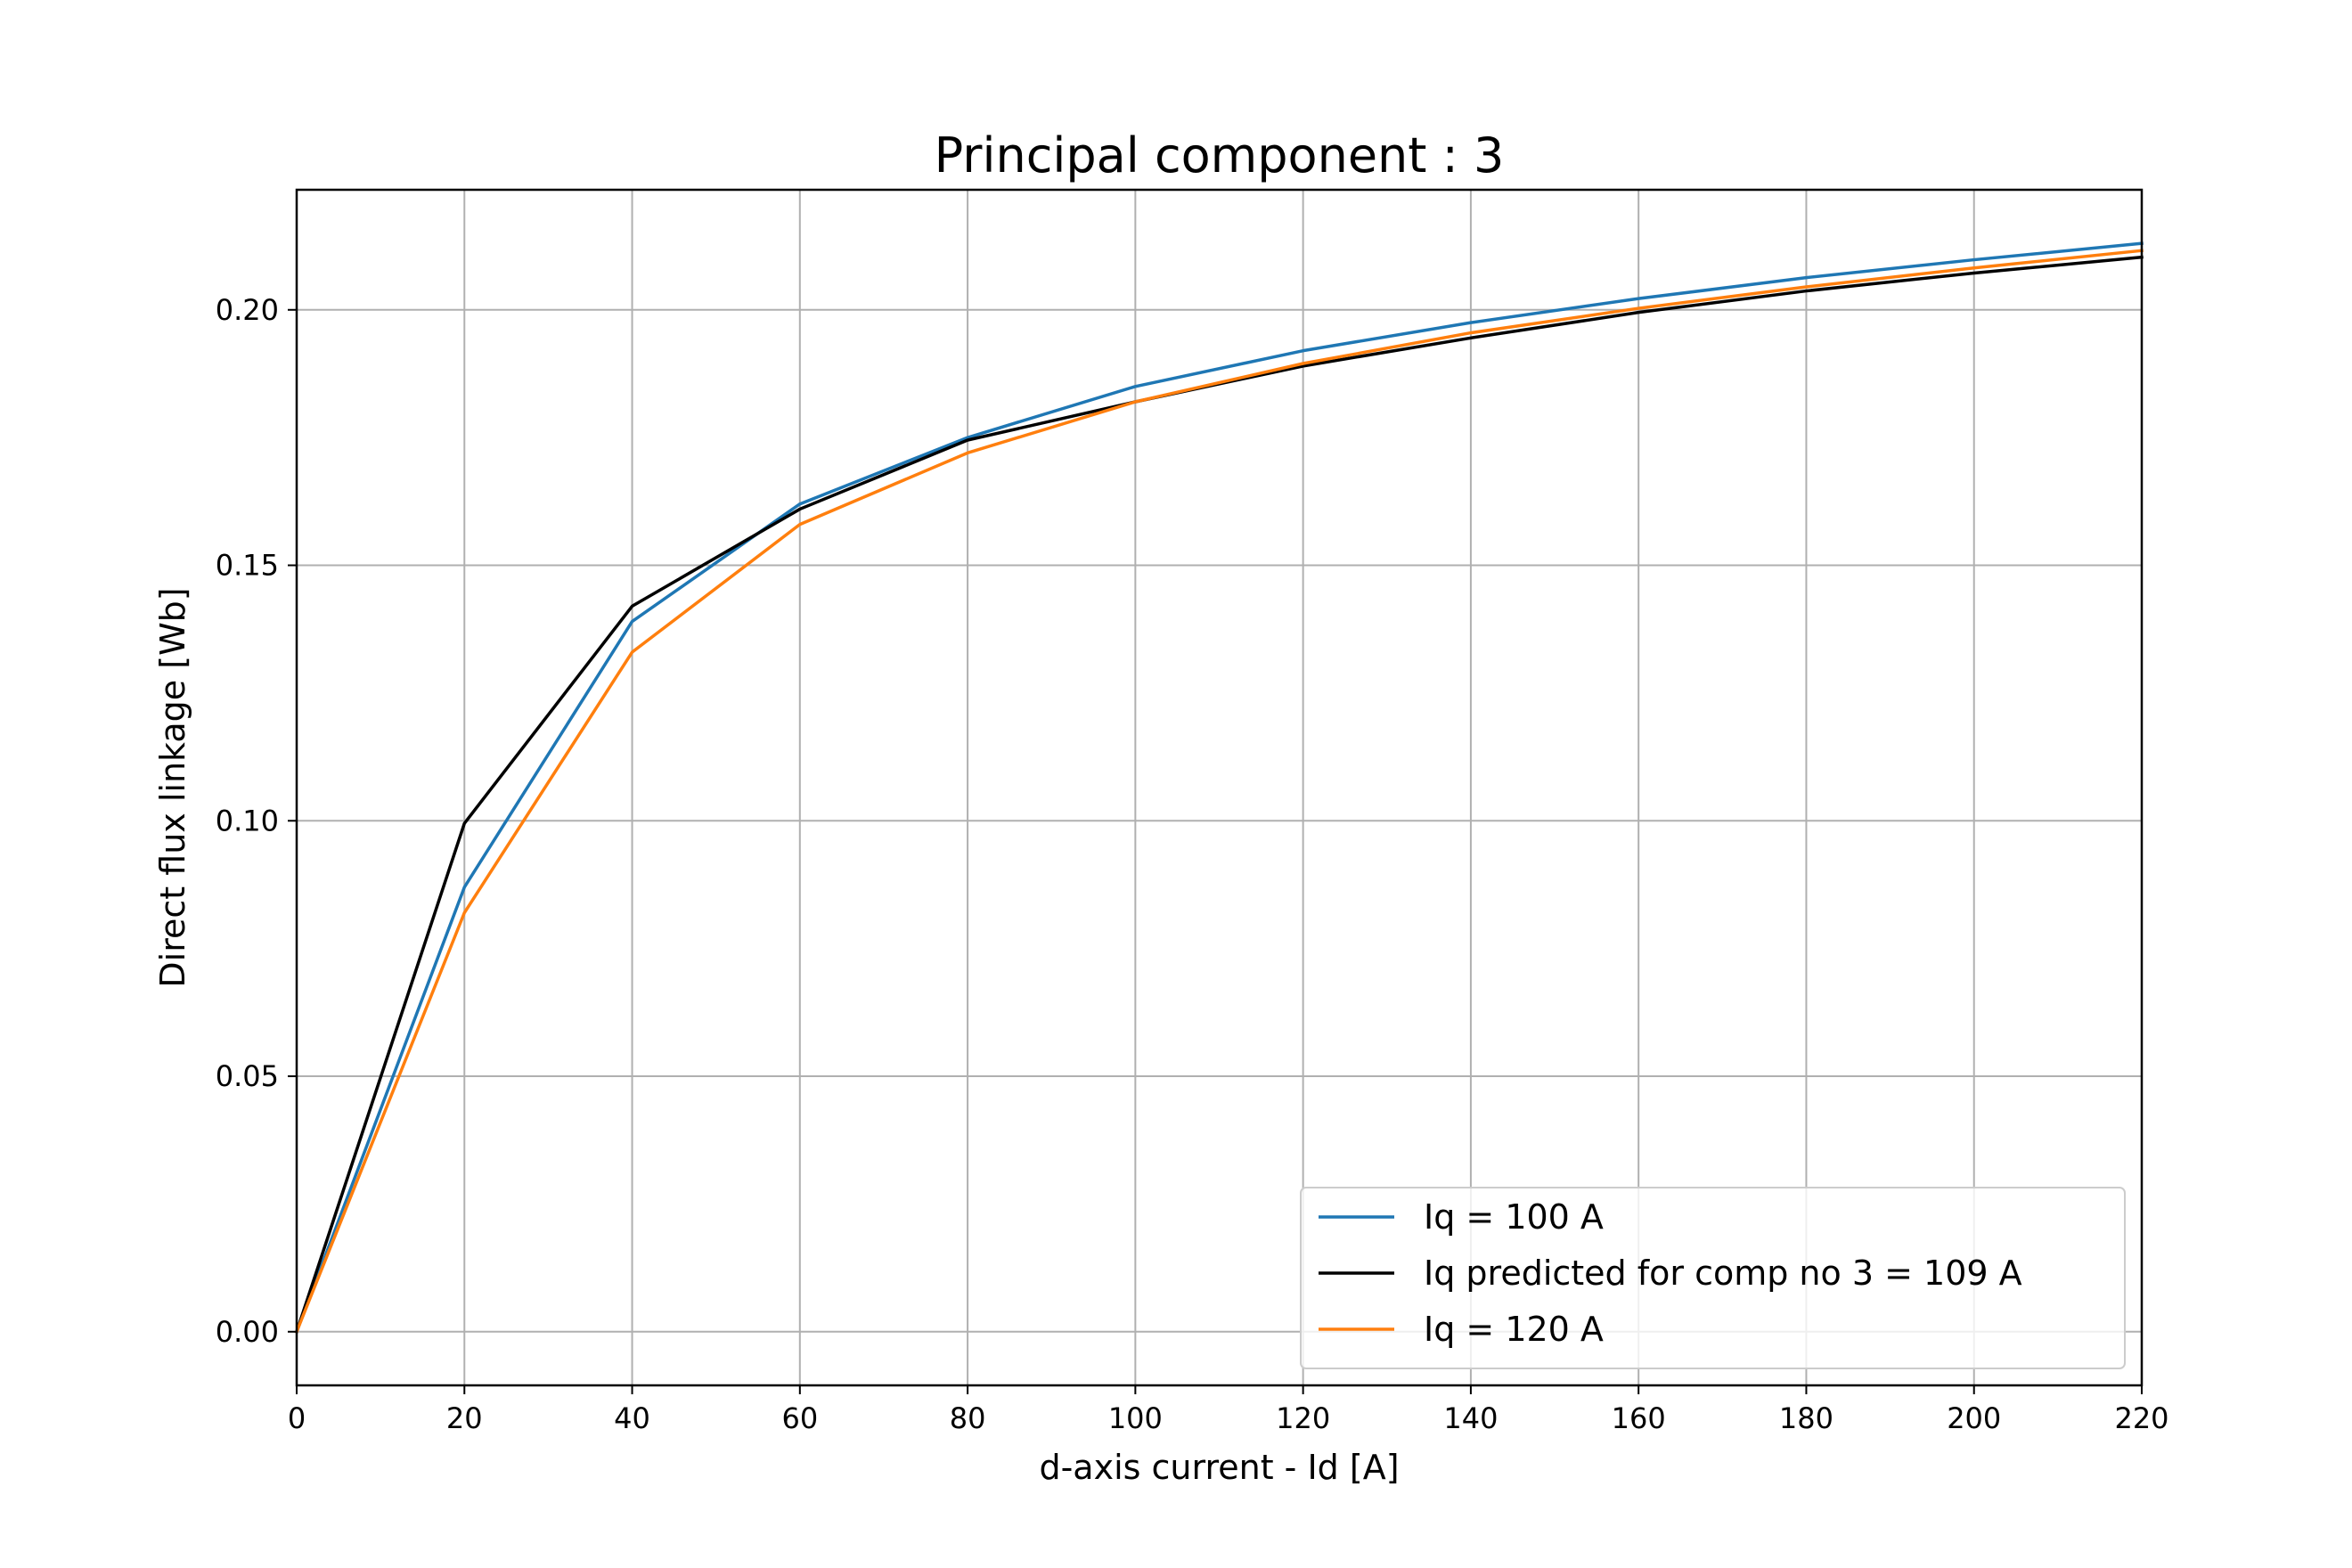 The image size is (2352, 1568). Describe the element at coordinates (247, 1332) in the screenshot. I see `y-tick-label: 0.00` at that location.